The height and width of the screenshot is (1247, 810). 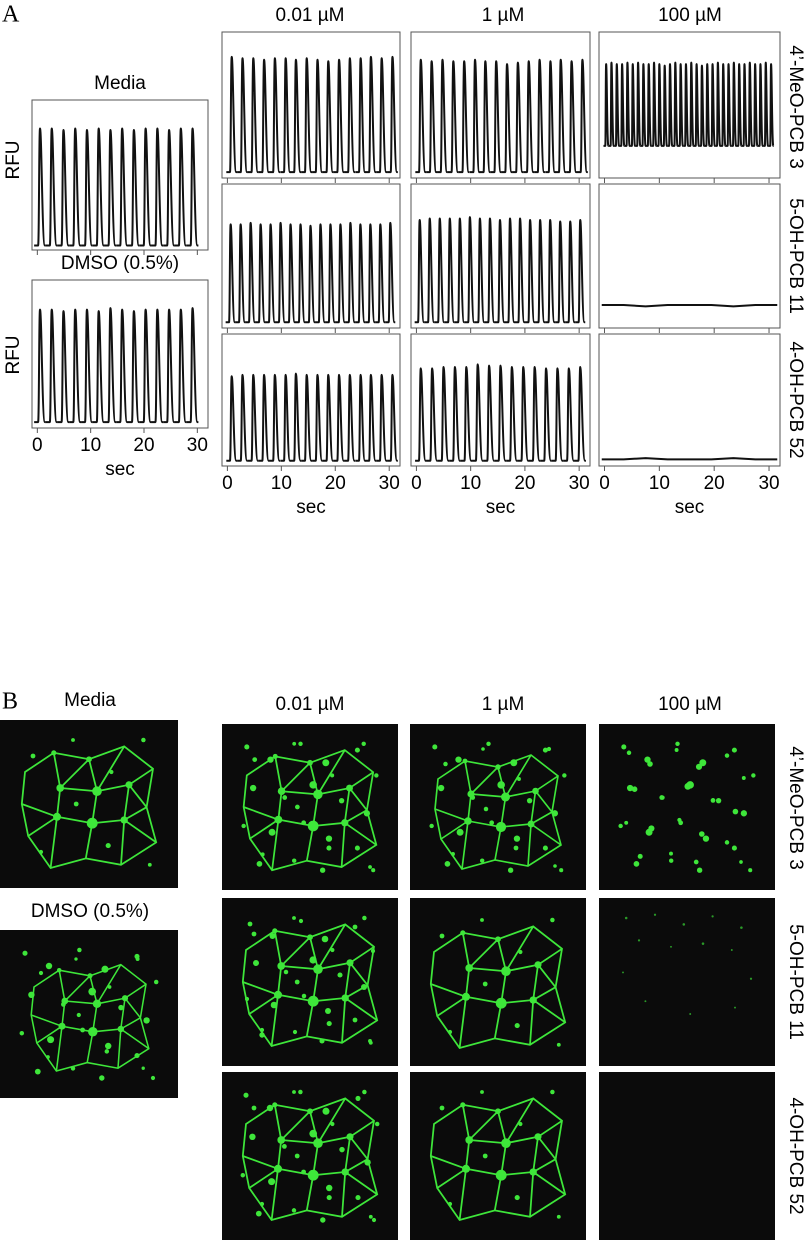 What do you see at coordinates (309, 704) in the screenshot?
I see `column-title: 0.01 µM` at bounding box center [309, 704].